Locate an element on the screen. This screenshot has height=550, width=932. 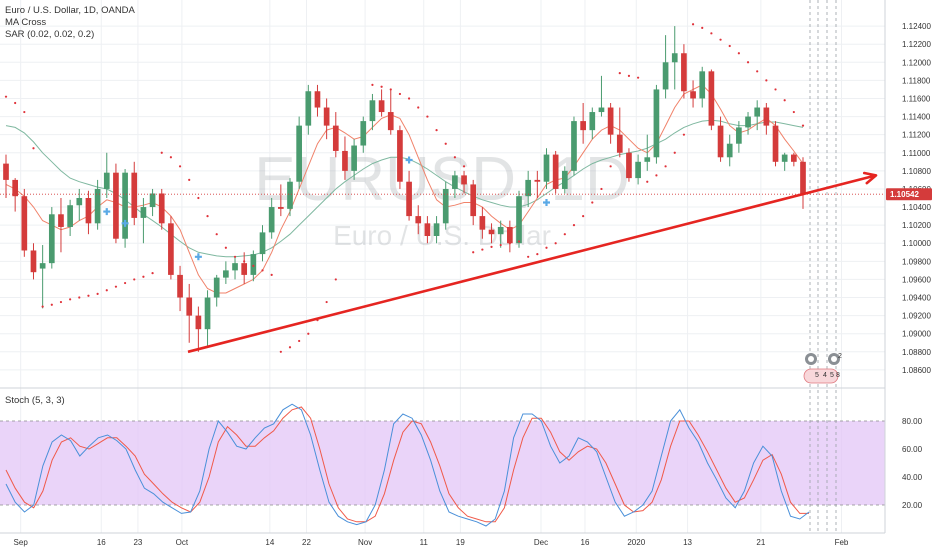
event-marker-pill is located at coordinates (821, 376).